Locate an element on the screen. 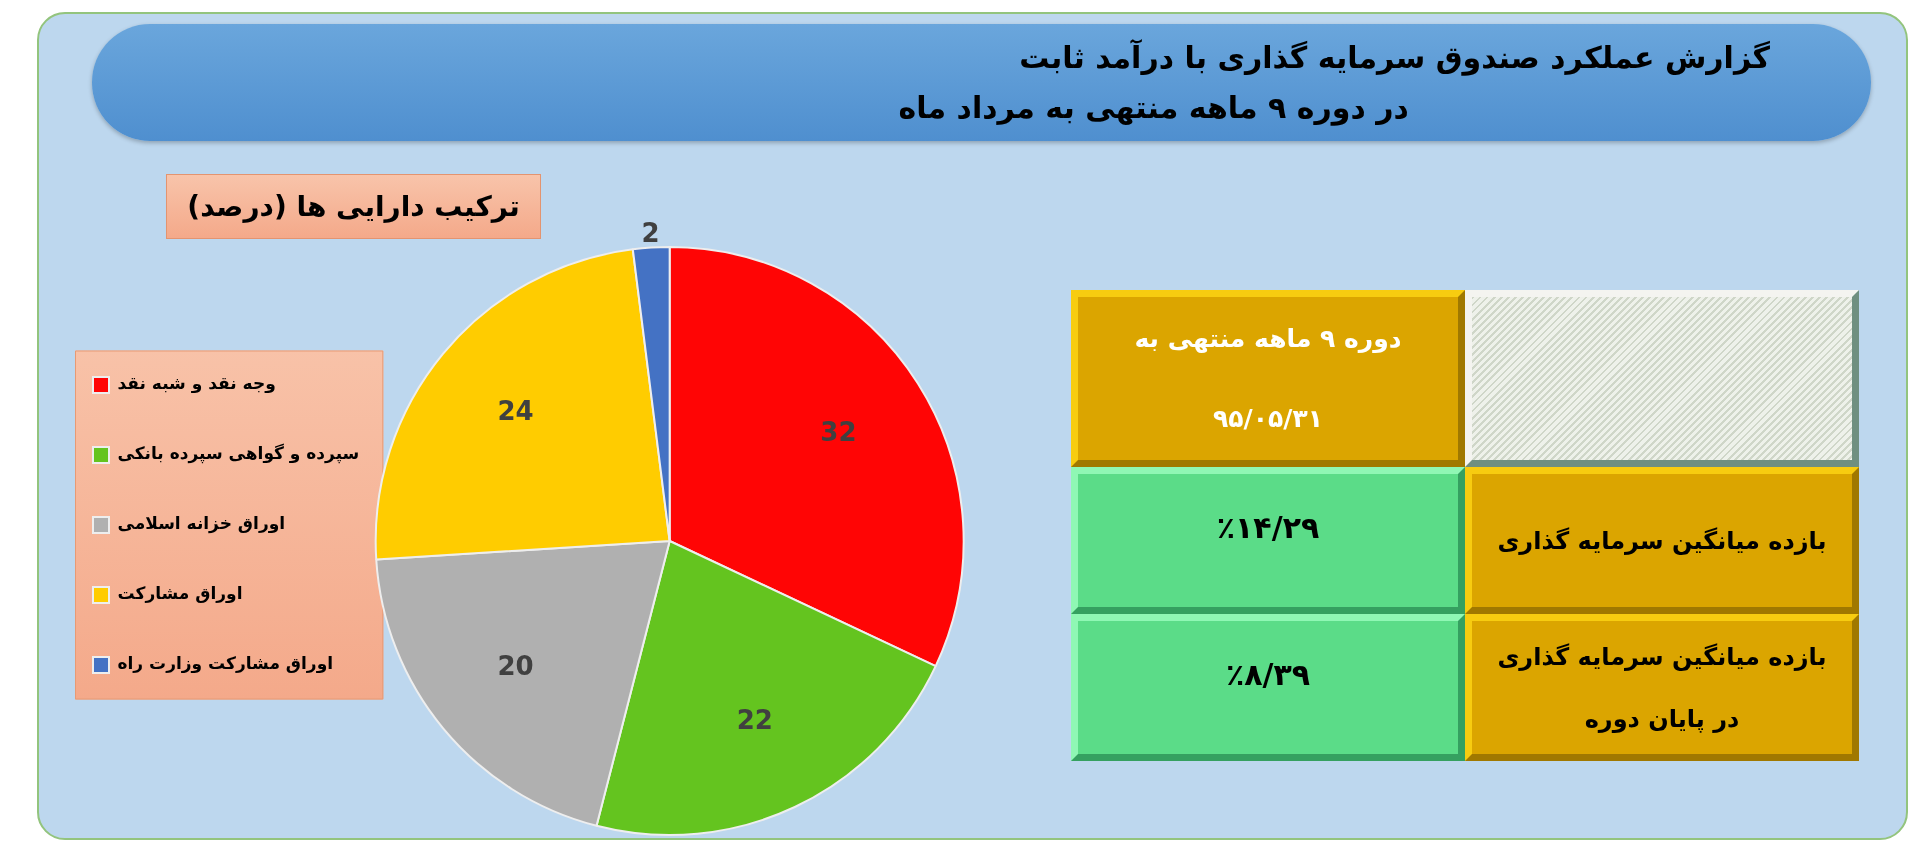  legend-label: اوراق مشارکت is located at coordinates (180, 594).